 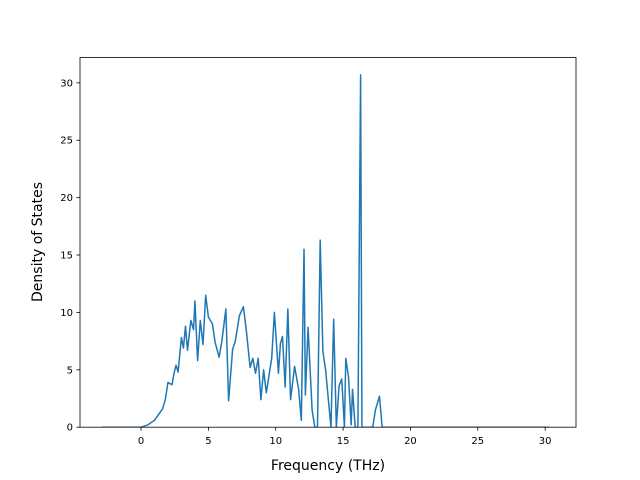 What do you see at coordinates (66, 313) in the screenshot?
I see `y-tick-label: 10` at bounding box center [66, 313].